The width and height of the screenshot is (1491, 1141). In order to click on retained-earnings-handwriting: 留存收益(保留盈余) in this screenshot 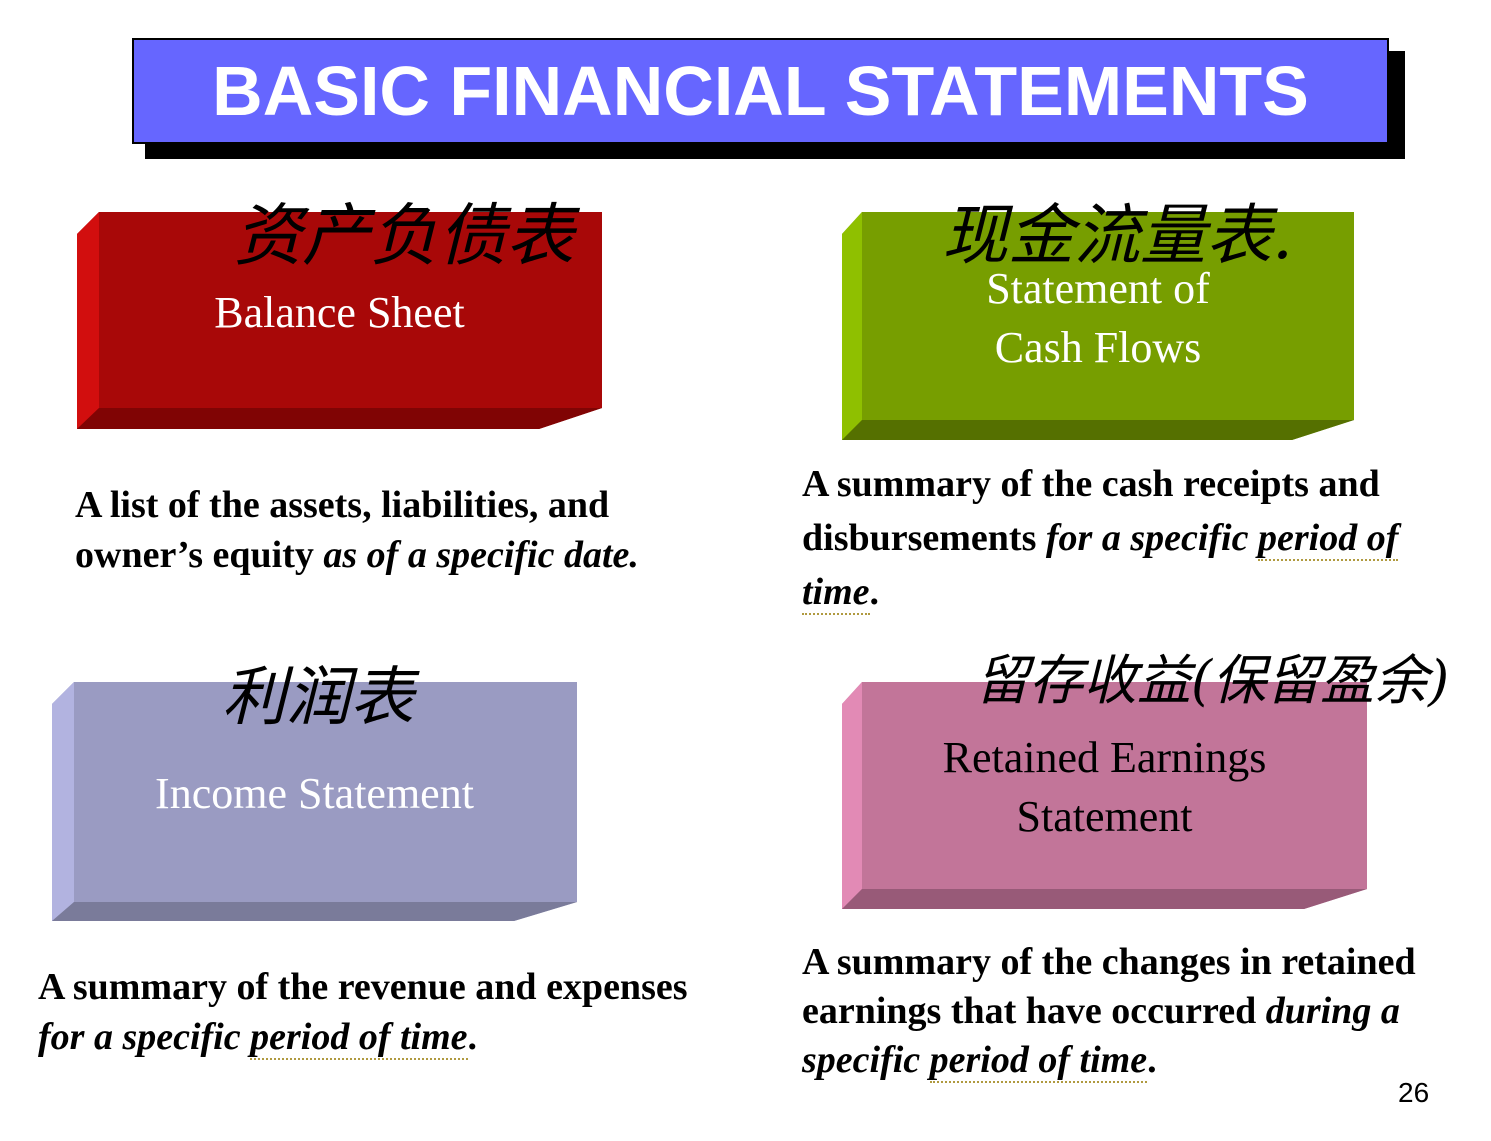, I will do `click(1212, 680)`.